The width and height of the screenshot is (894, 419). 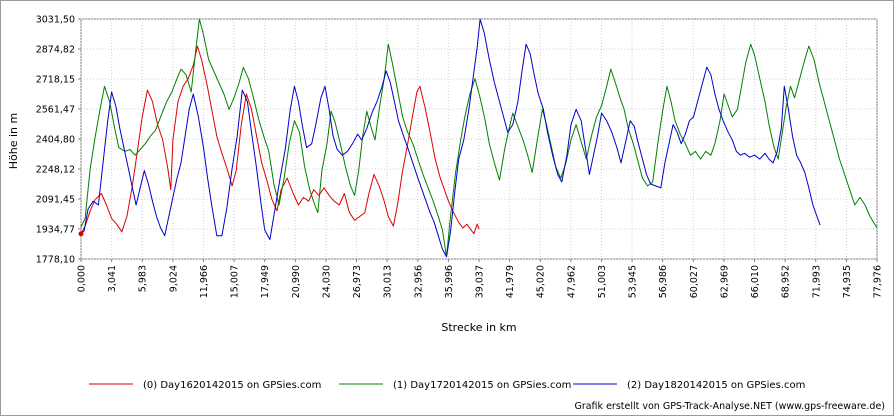 What do you see at coordinates (633, 281) in the screenshot?
I see `x-tick-label: 53,945` at bounding box center [633, 281].